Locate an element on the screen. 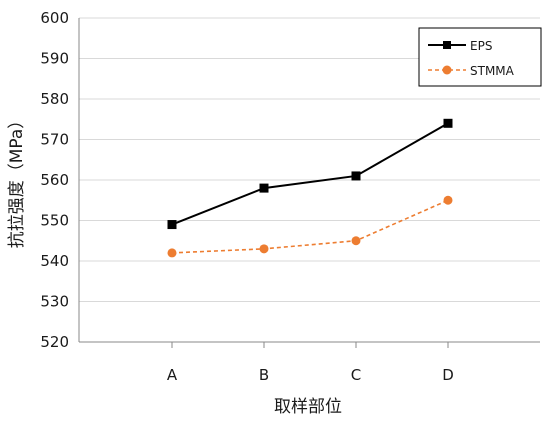  legend-stmma-label: STMMA is located at coordinates (492, 71).